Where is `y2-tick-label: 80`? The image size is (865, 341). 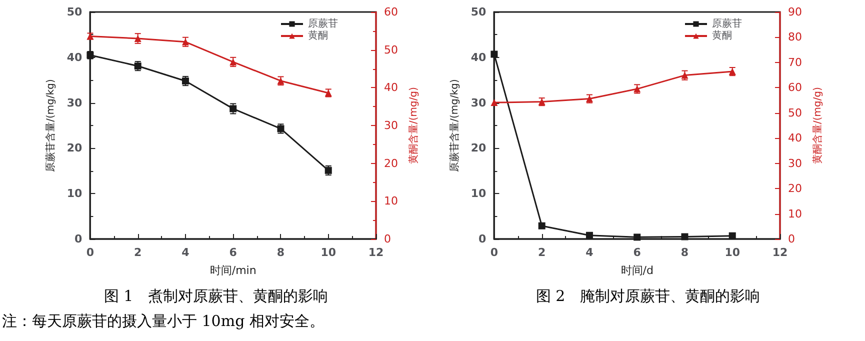
y2-tick-label: 80 is located at coordinates (795, 37).